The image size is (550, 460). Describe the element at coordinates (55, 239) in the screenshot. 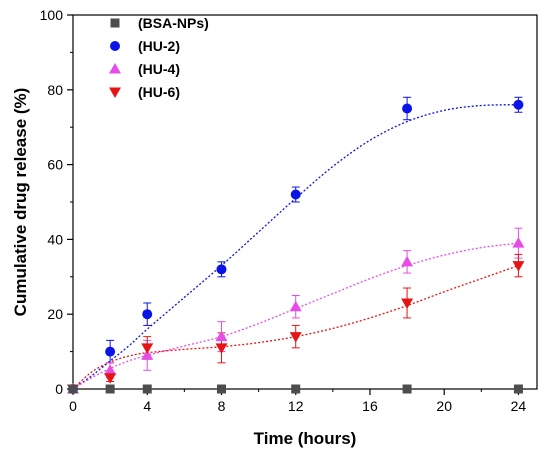

I see `y-tick-label: 40` at that location.